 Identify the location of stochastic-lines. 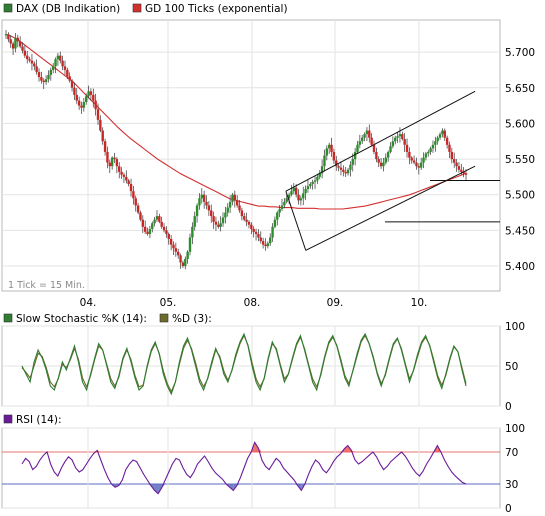
(244, 364).